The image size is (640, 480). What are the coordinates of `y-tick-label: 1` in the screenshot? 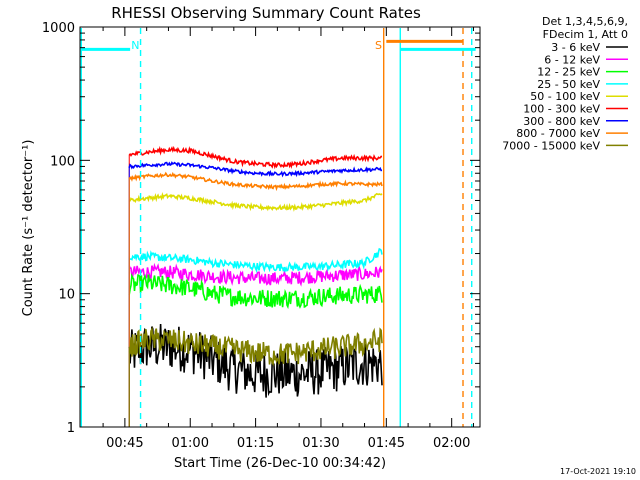 It's located at (71, 428).